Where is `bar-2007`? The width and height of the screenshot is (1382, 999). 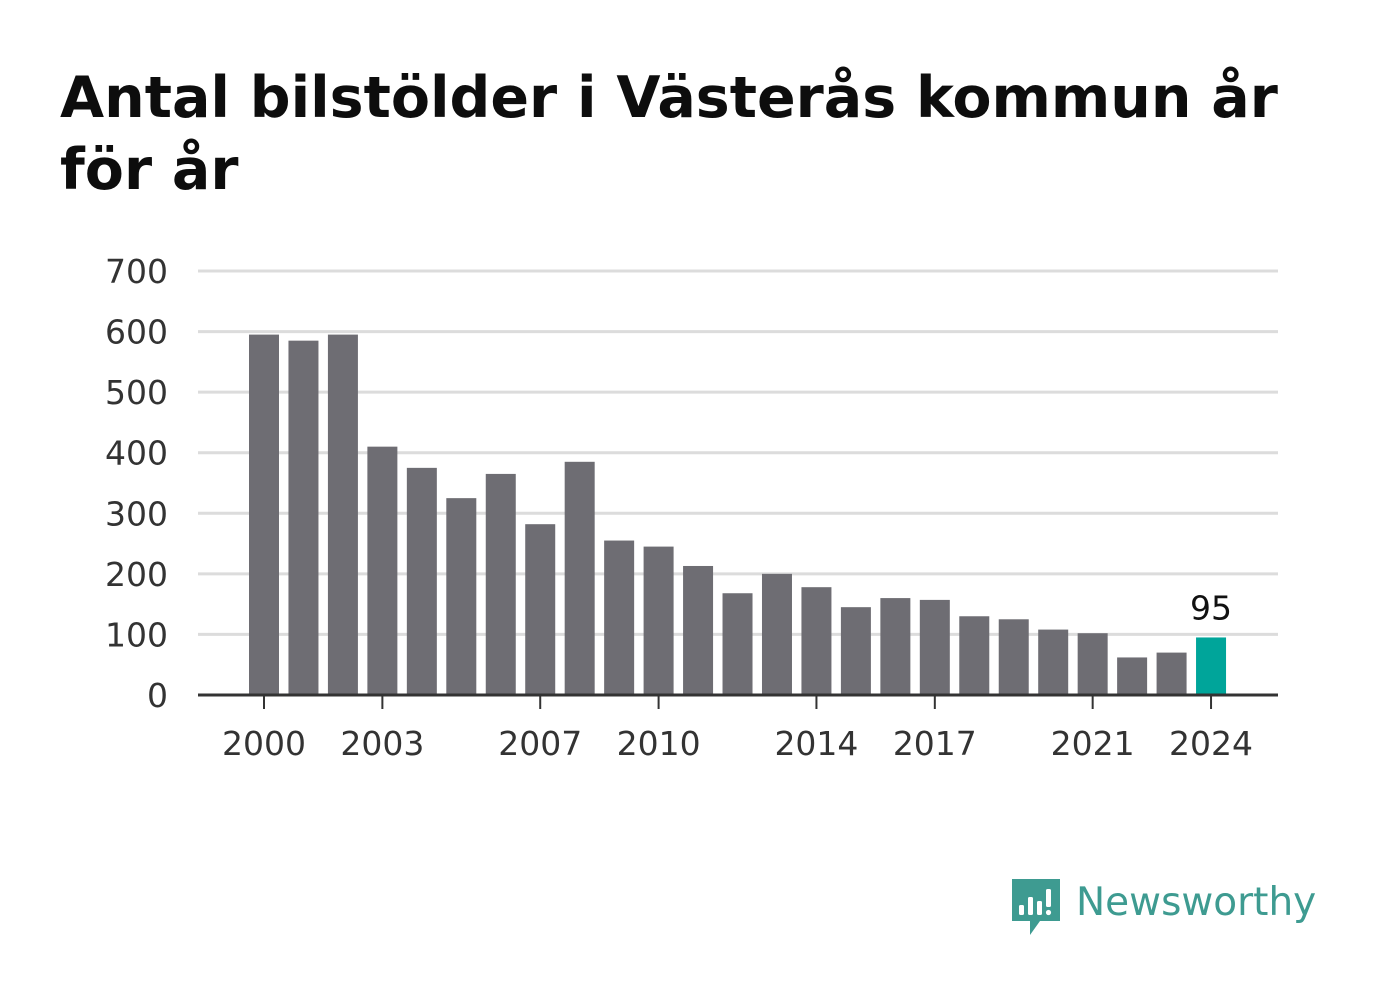
bar-2007 is located at coordinates (540, 609).